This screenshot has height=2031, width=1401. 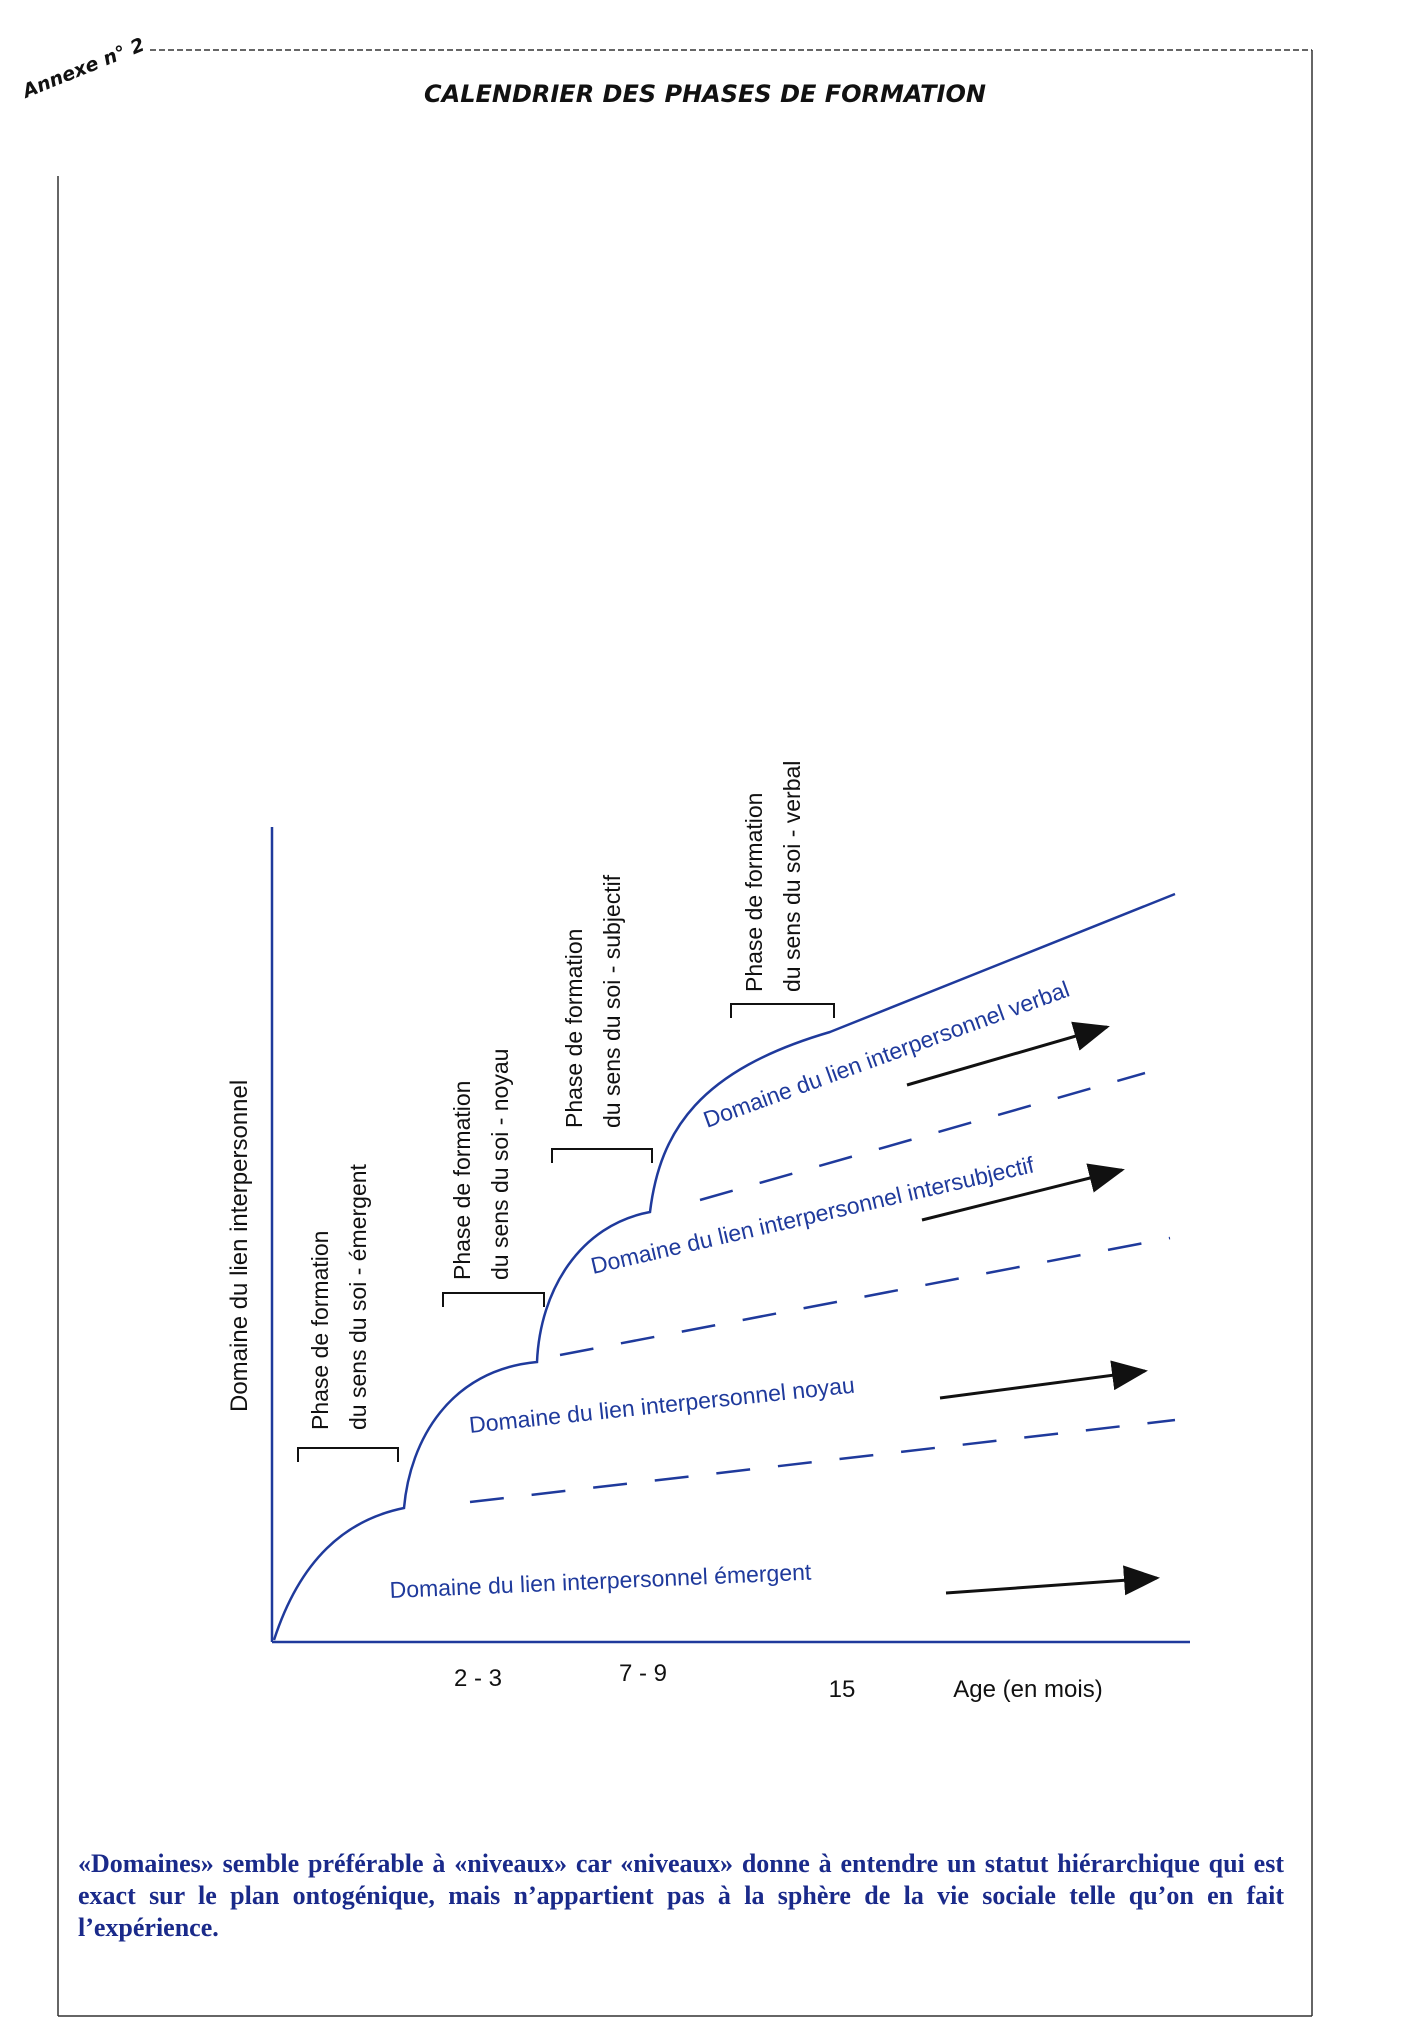 I want to click on svg-text: du sens du soi - verbal, so click(x=792, y=876).